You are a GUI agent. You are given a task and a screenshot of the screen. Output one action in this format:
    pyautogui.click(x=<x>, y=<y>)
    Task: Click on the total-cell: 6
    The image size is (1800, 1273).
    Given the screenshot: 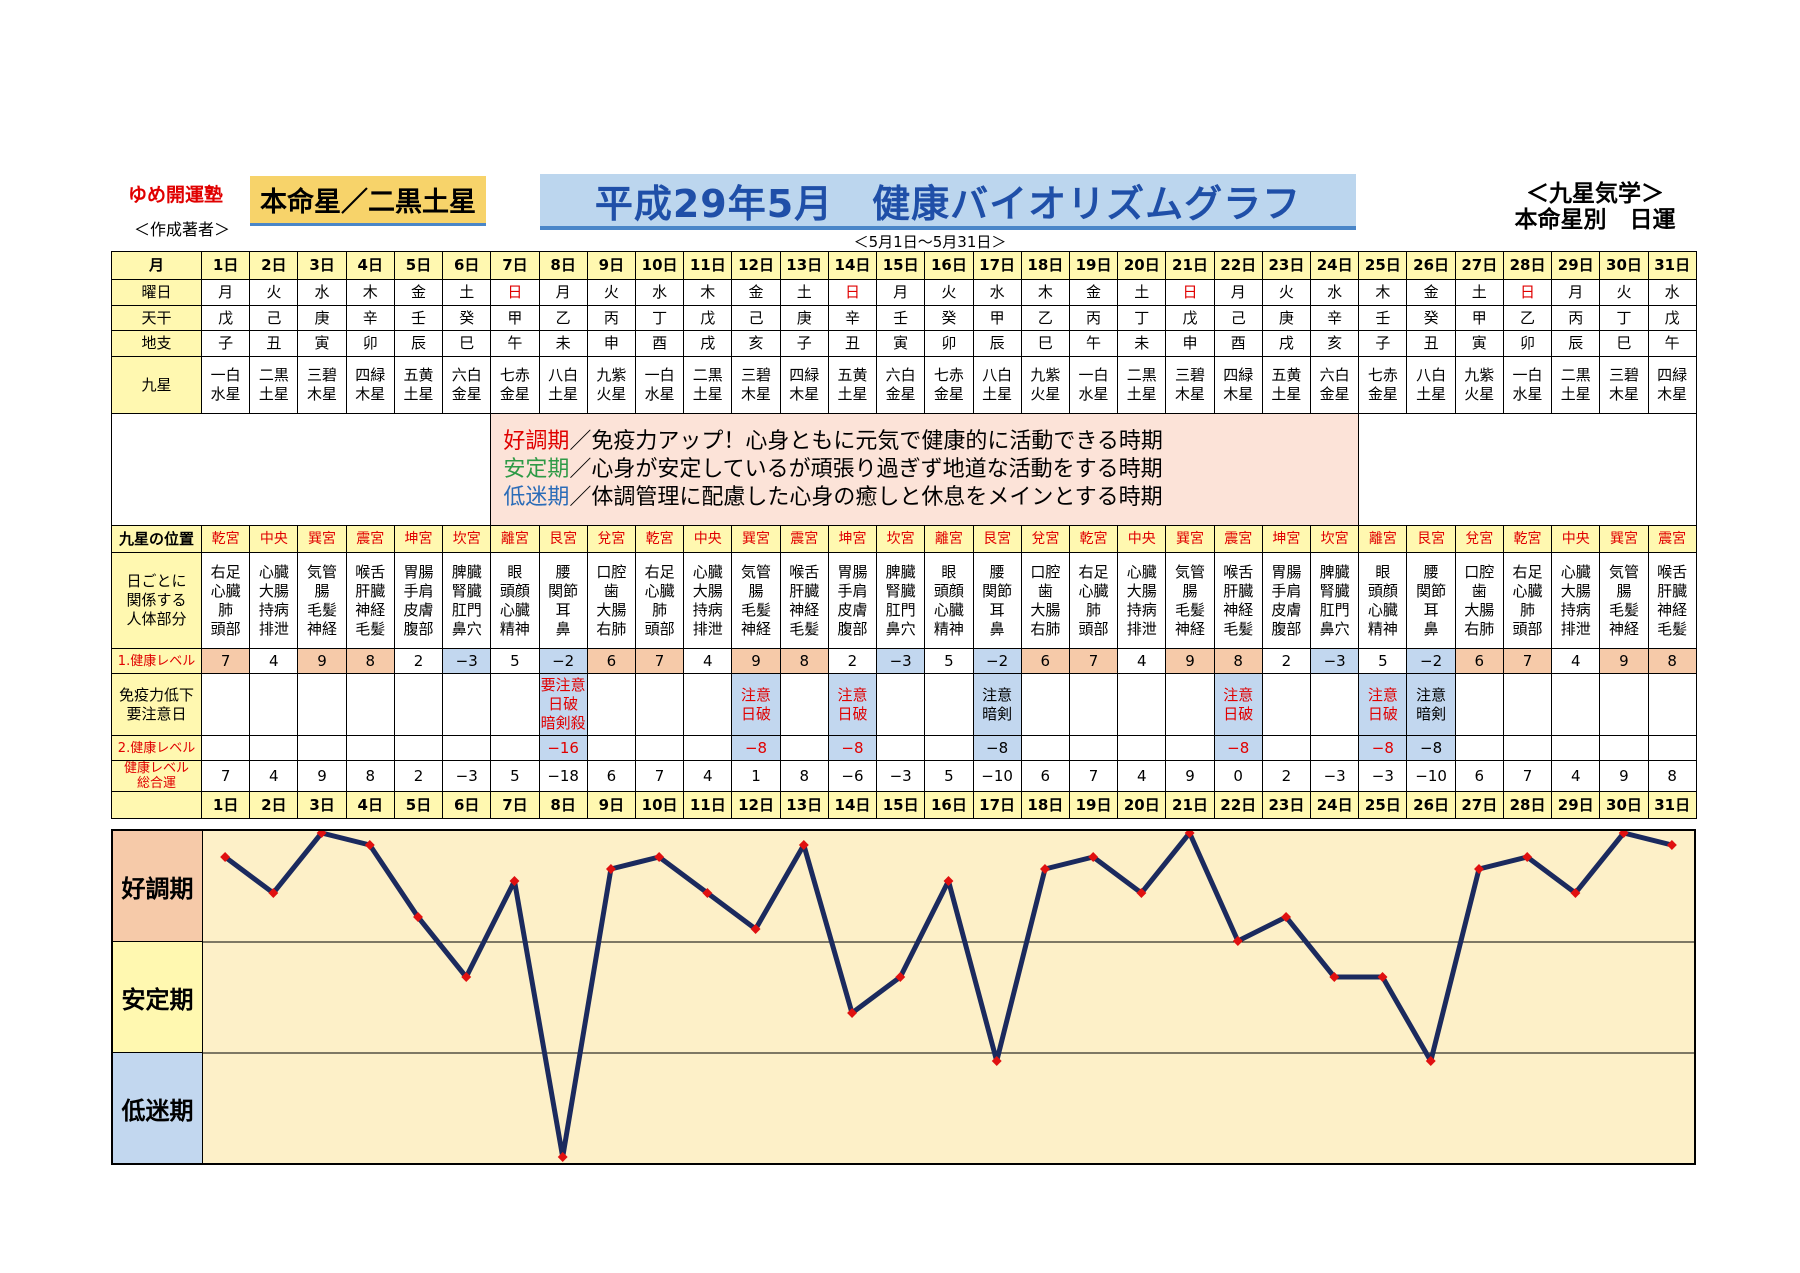 What is the action you would take?
    pyautogui.click(x=1045, y=776)
    